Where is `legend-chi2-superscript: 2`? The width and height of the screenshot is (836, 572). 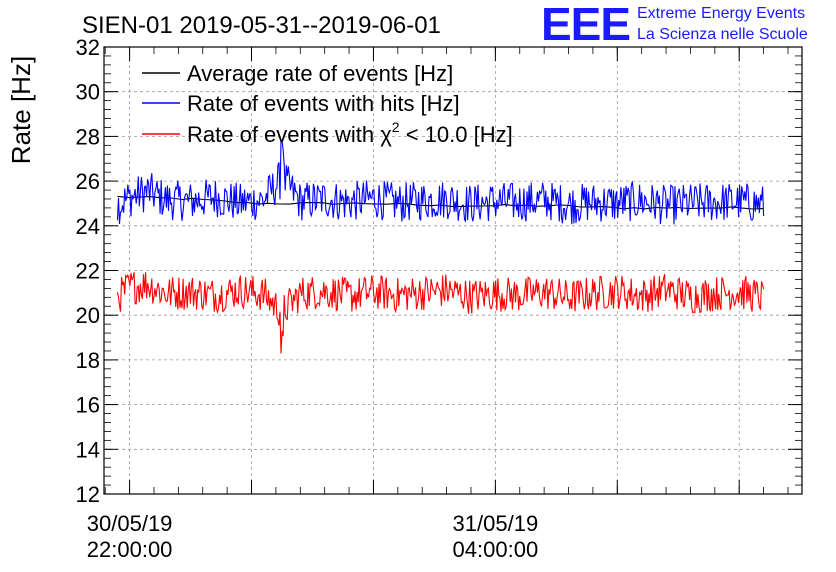
legend-chi2-superscript: 2 is located at coordinates (396, 127).